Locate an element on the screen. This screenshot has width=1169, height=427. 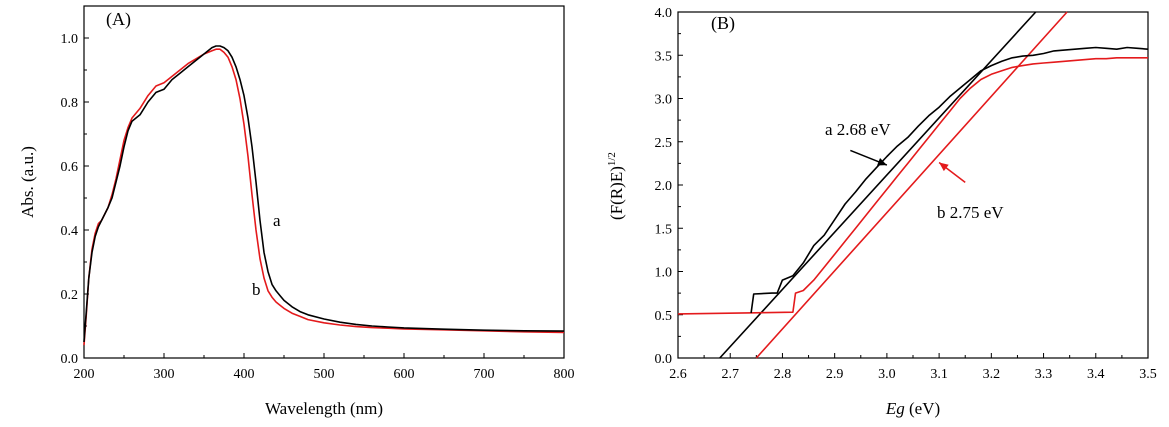
panel-b-x-tick-label: 2.8 is located at coordinates (783, 374).